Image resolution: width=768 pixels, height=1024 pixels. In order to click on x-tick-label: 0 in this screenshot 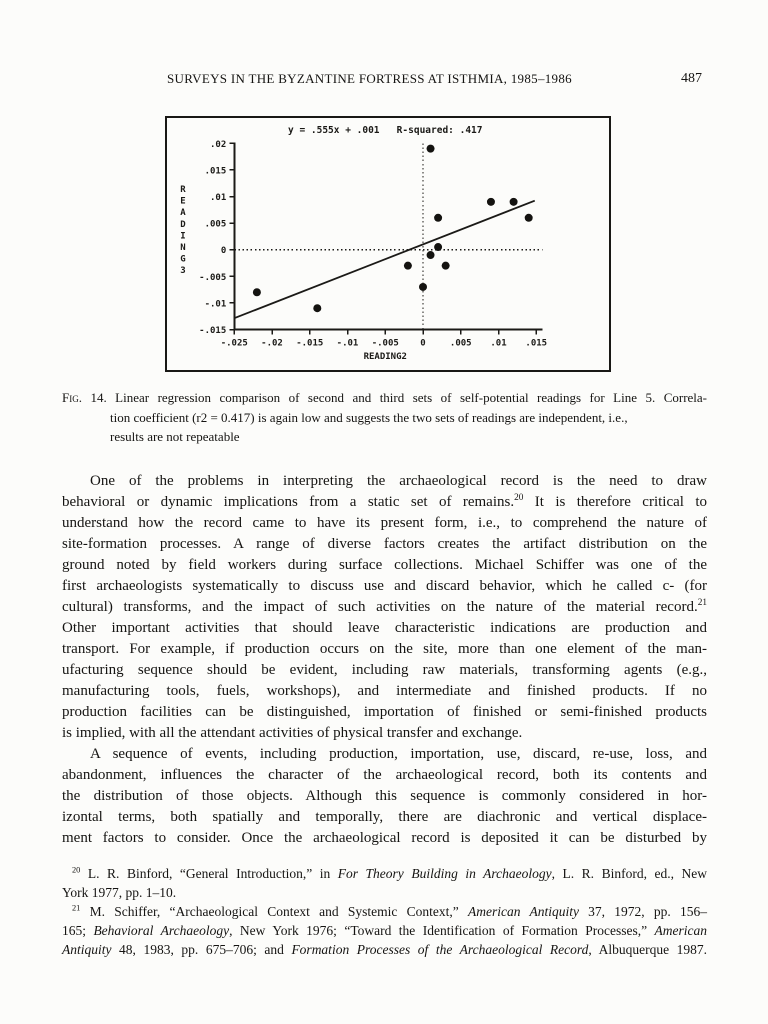, I will do `click(422, 344)`.